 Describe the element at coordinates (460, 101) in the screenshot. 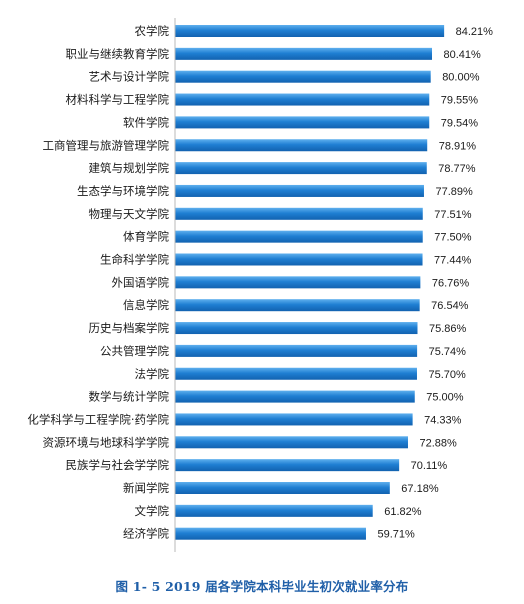

I see `value-label: 79.55%` at that location.